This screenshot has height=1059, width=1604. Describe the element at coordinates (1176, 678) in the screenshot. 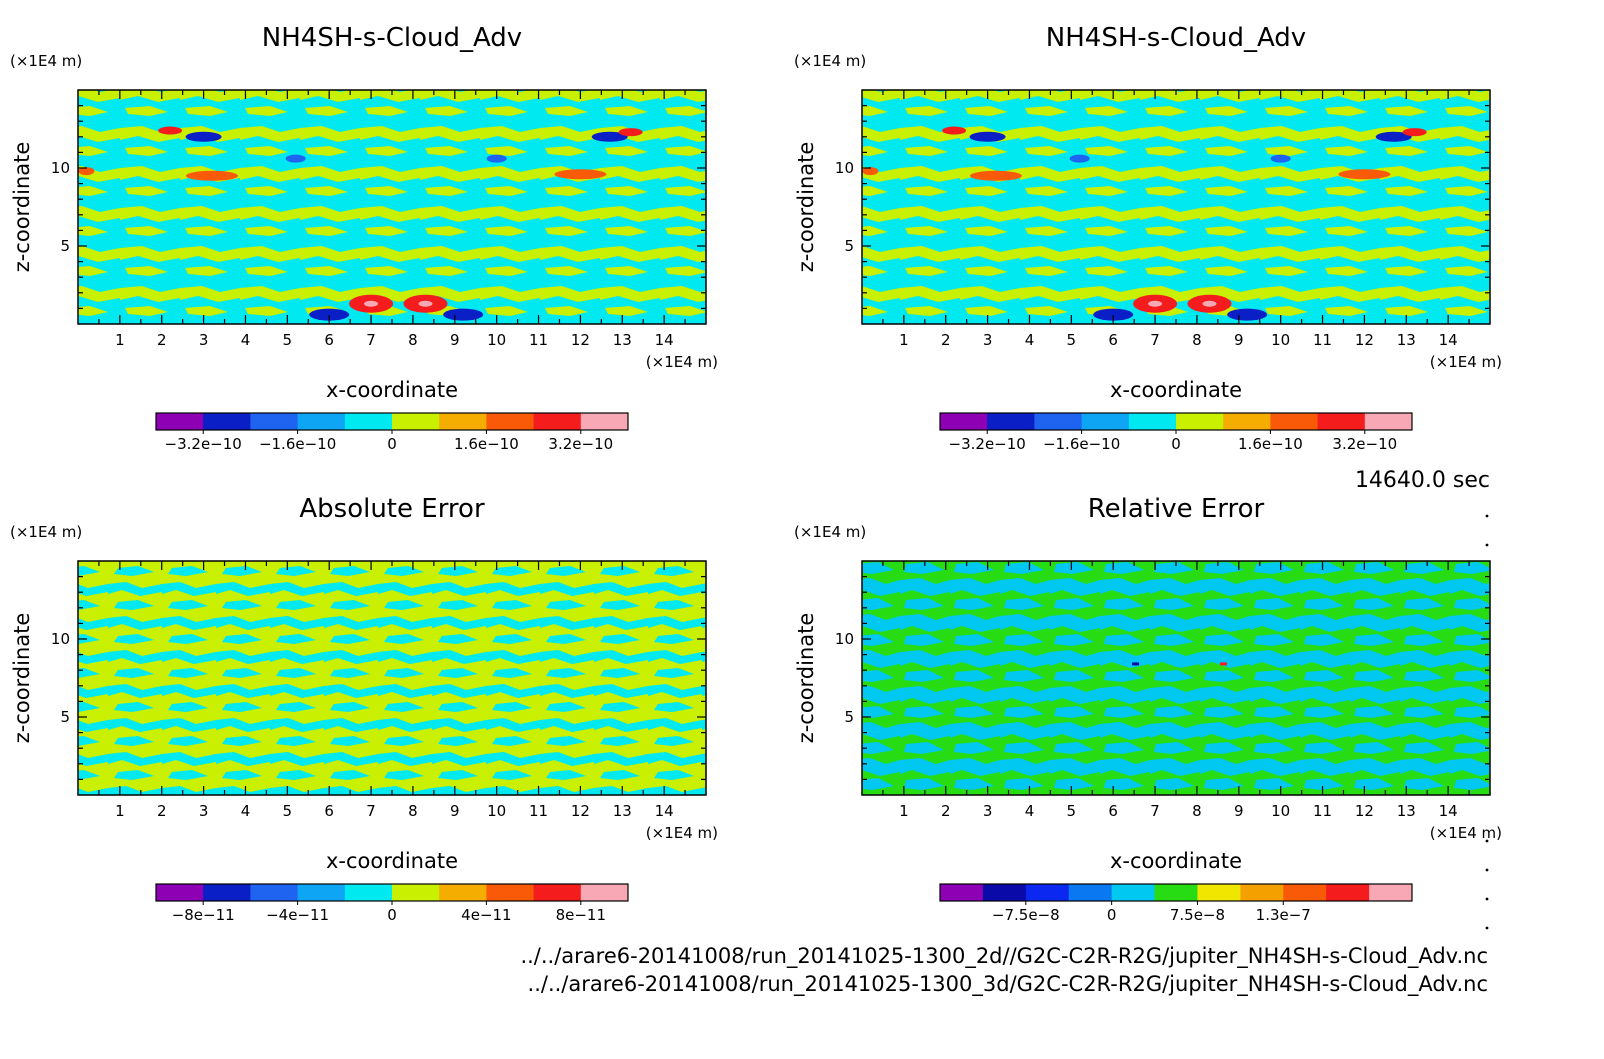

I see `heatmap-field` at that location.